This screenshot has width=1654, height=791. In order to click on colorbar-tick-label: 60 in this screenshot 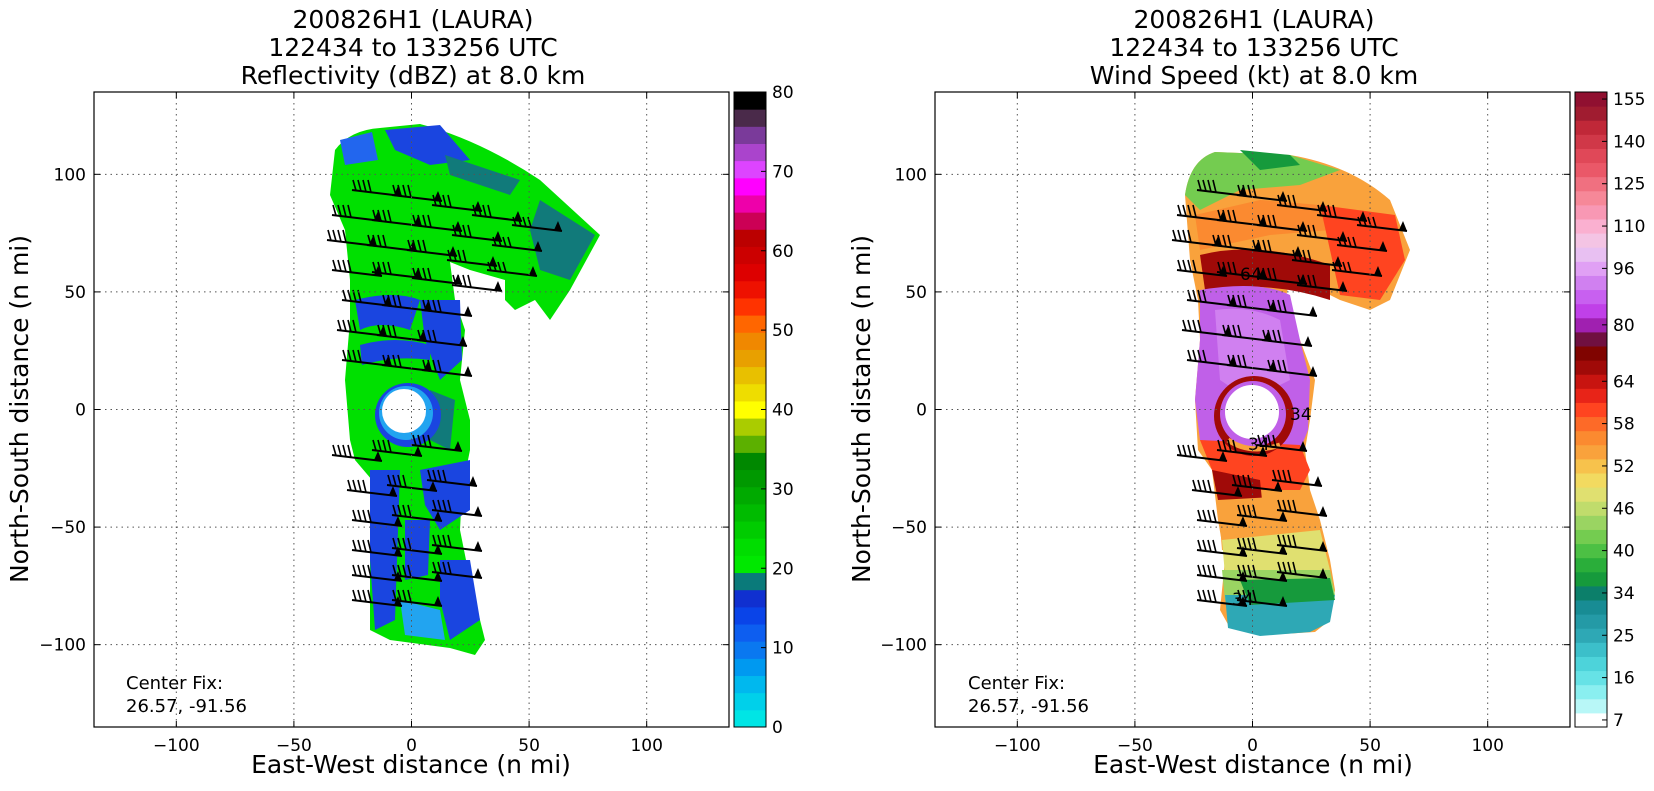, I will do `click(783, 252)`.